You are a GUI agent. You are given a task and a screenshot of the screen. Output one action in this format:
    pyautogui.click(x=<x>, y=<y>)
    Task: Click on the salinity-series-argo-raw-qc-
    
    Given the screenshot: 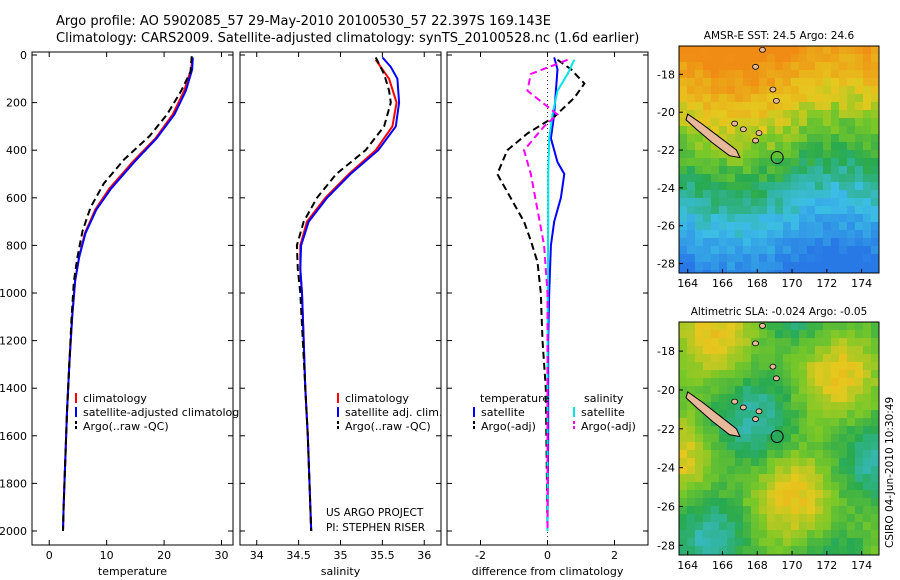 What is the action you would take?
    pyautogui.click(x=343, y=294)
    